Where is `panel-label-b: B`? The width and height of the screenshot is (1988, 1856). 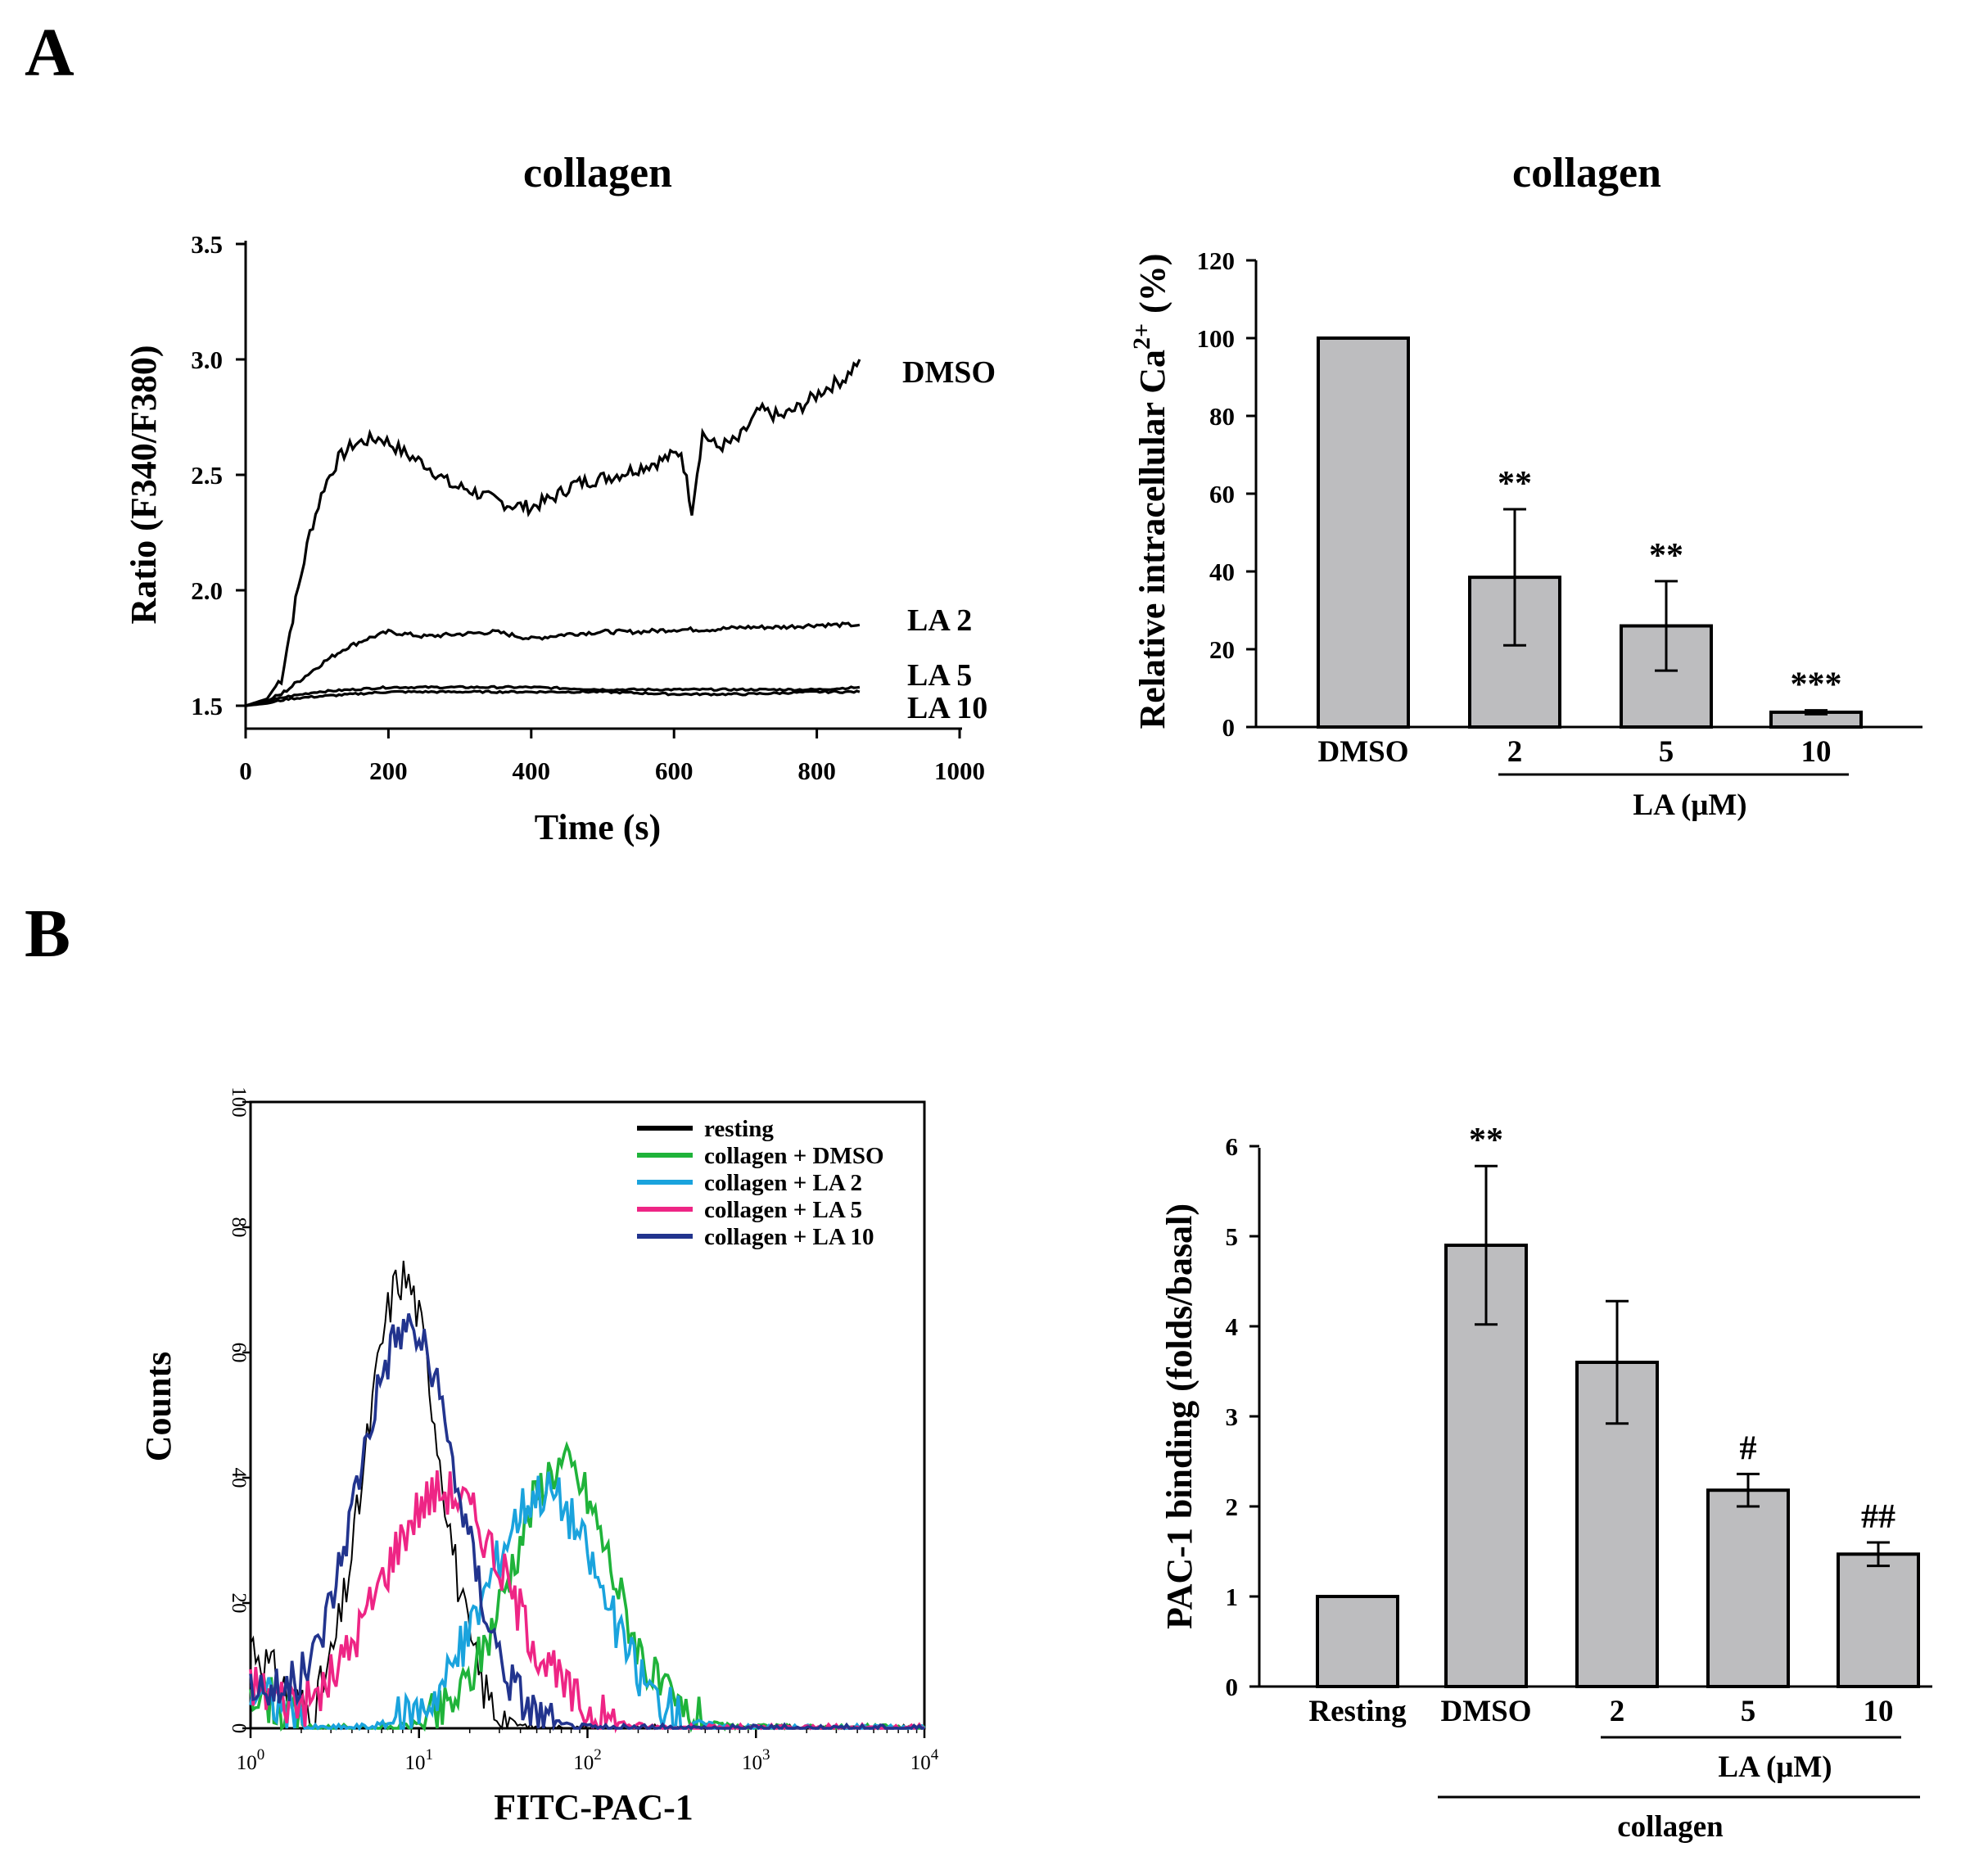
panel-label-b: B is located at coordinates (47, 934).